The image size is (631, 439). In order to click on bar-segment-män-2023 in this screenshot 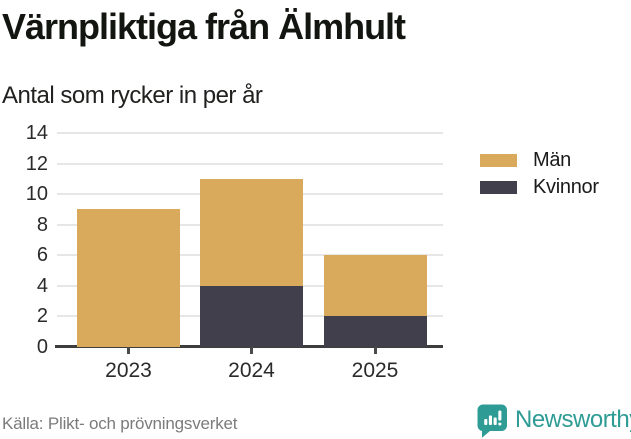, I will do `click(128, 278)`.